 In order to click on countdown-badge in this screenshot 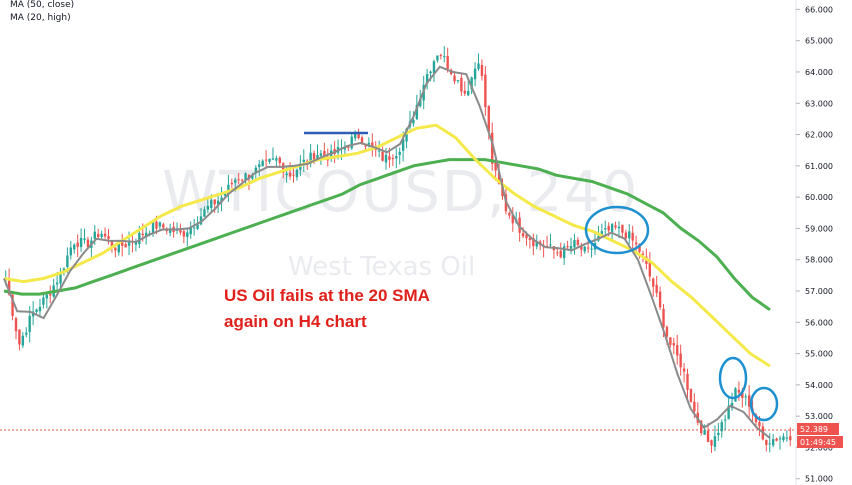, I will do `click(820, 442)`.